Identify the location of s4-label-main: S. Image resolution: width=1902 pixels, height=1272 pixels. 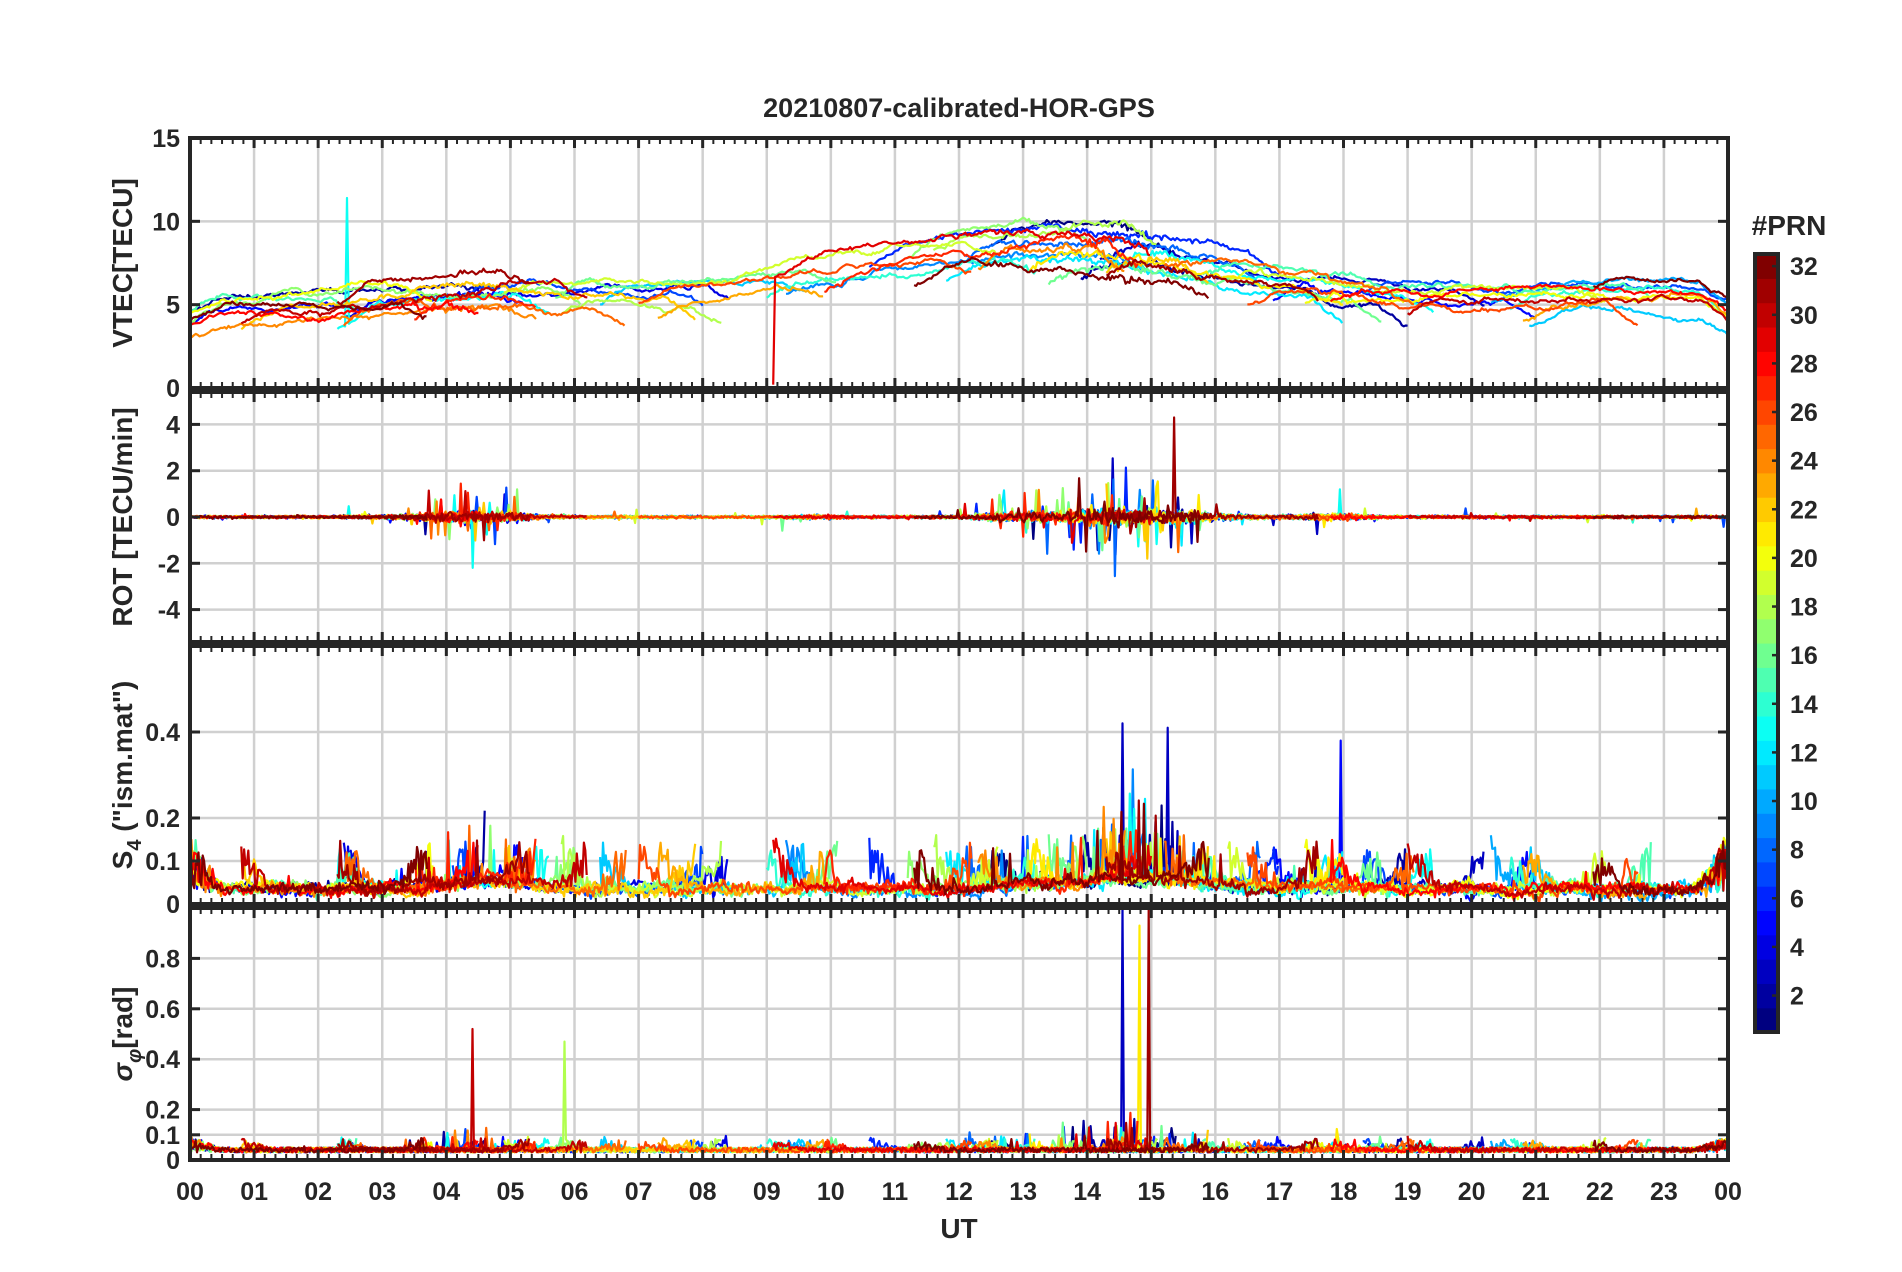
(122, 860).